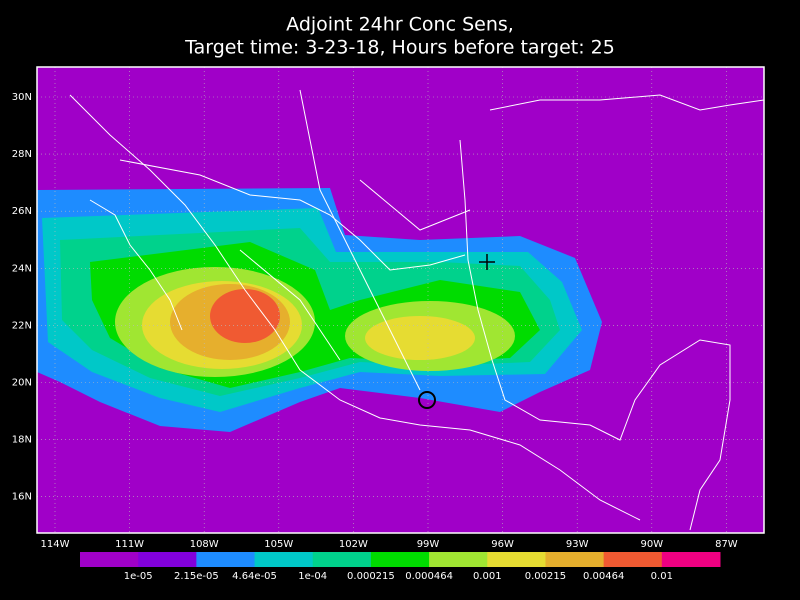 This screenshot has height=600, width=800. I want to click on source-marker, so click(427, 400).